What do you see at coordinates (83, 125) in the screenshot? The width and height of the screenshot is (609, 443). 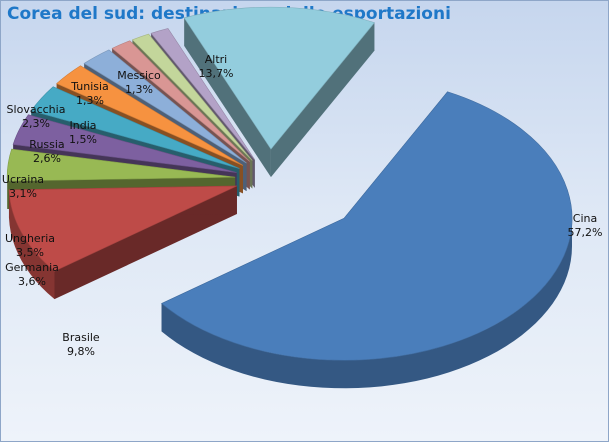 I see `data-label-india: India` at bounding box center [83, 125].